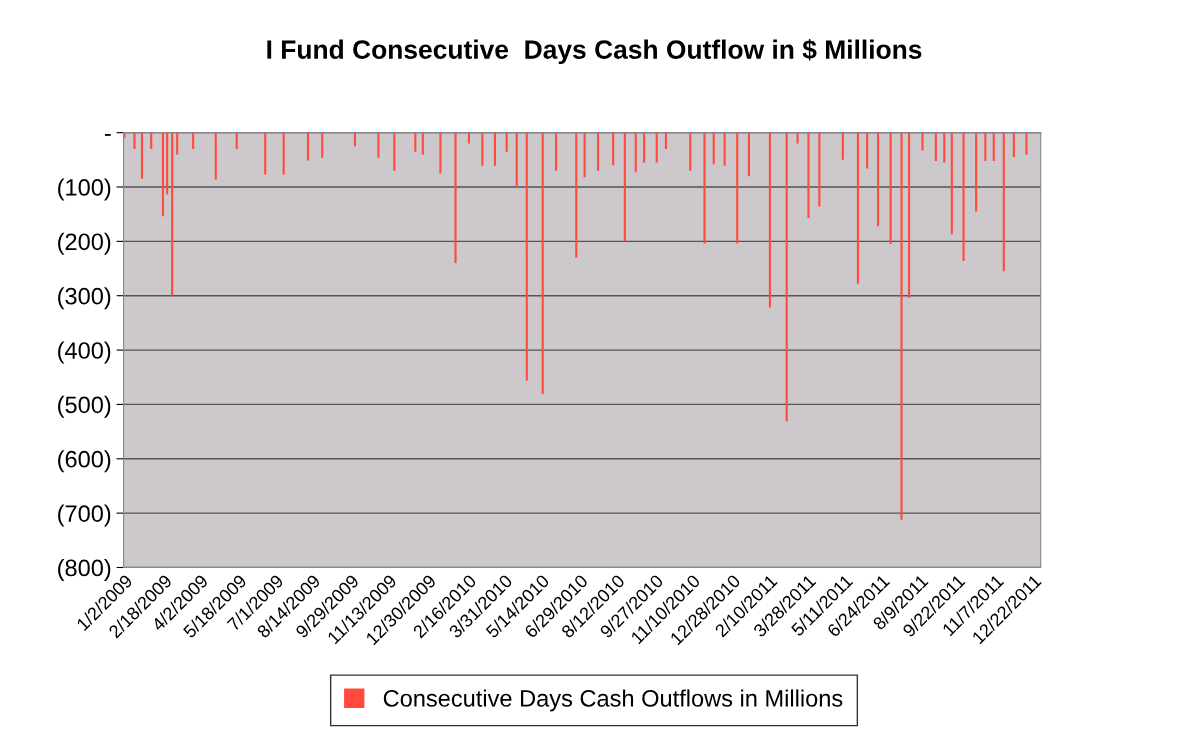 Image resolution: width=1188 pixels, height=737 pixels. What do you see at coordinates (594, 52) in the screenshot?
I see `chart-title: I Fund Consecutive Days Cash Outflow in $ Millions` at bounding box center [594, 52].